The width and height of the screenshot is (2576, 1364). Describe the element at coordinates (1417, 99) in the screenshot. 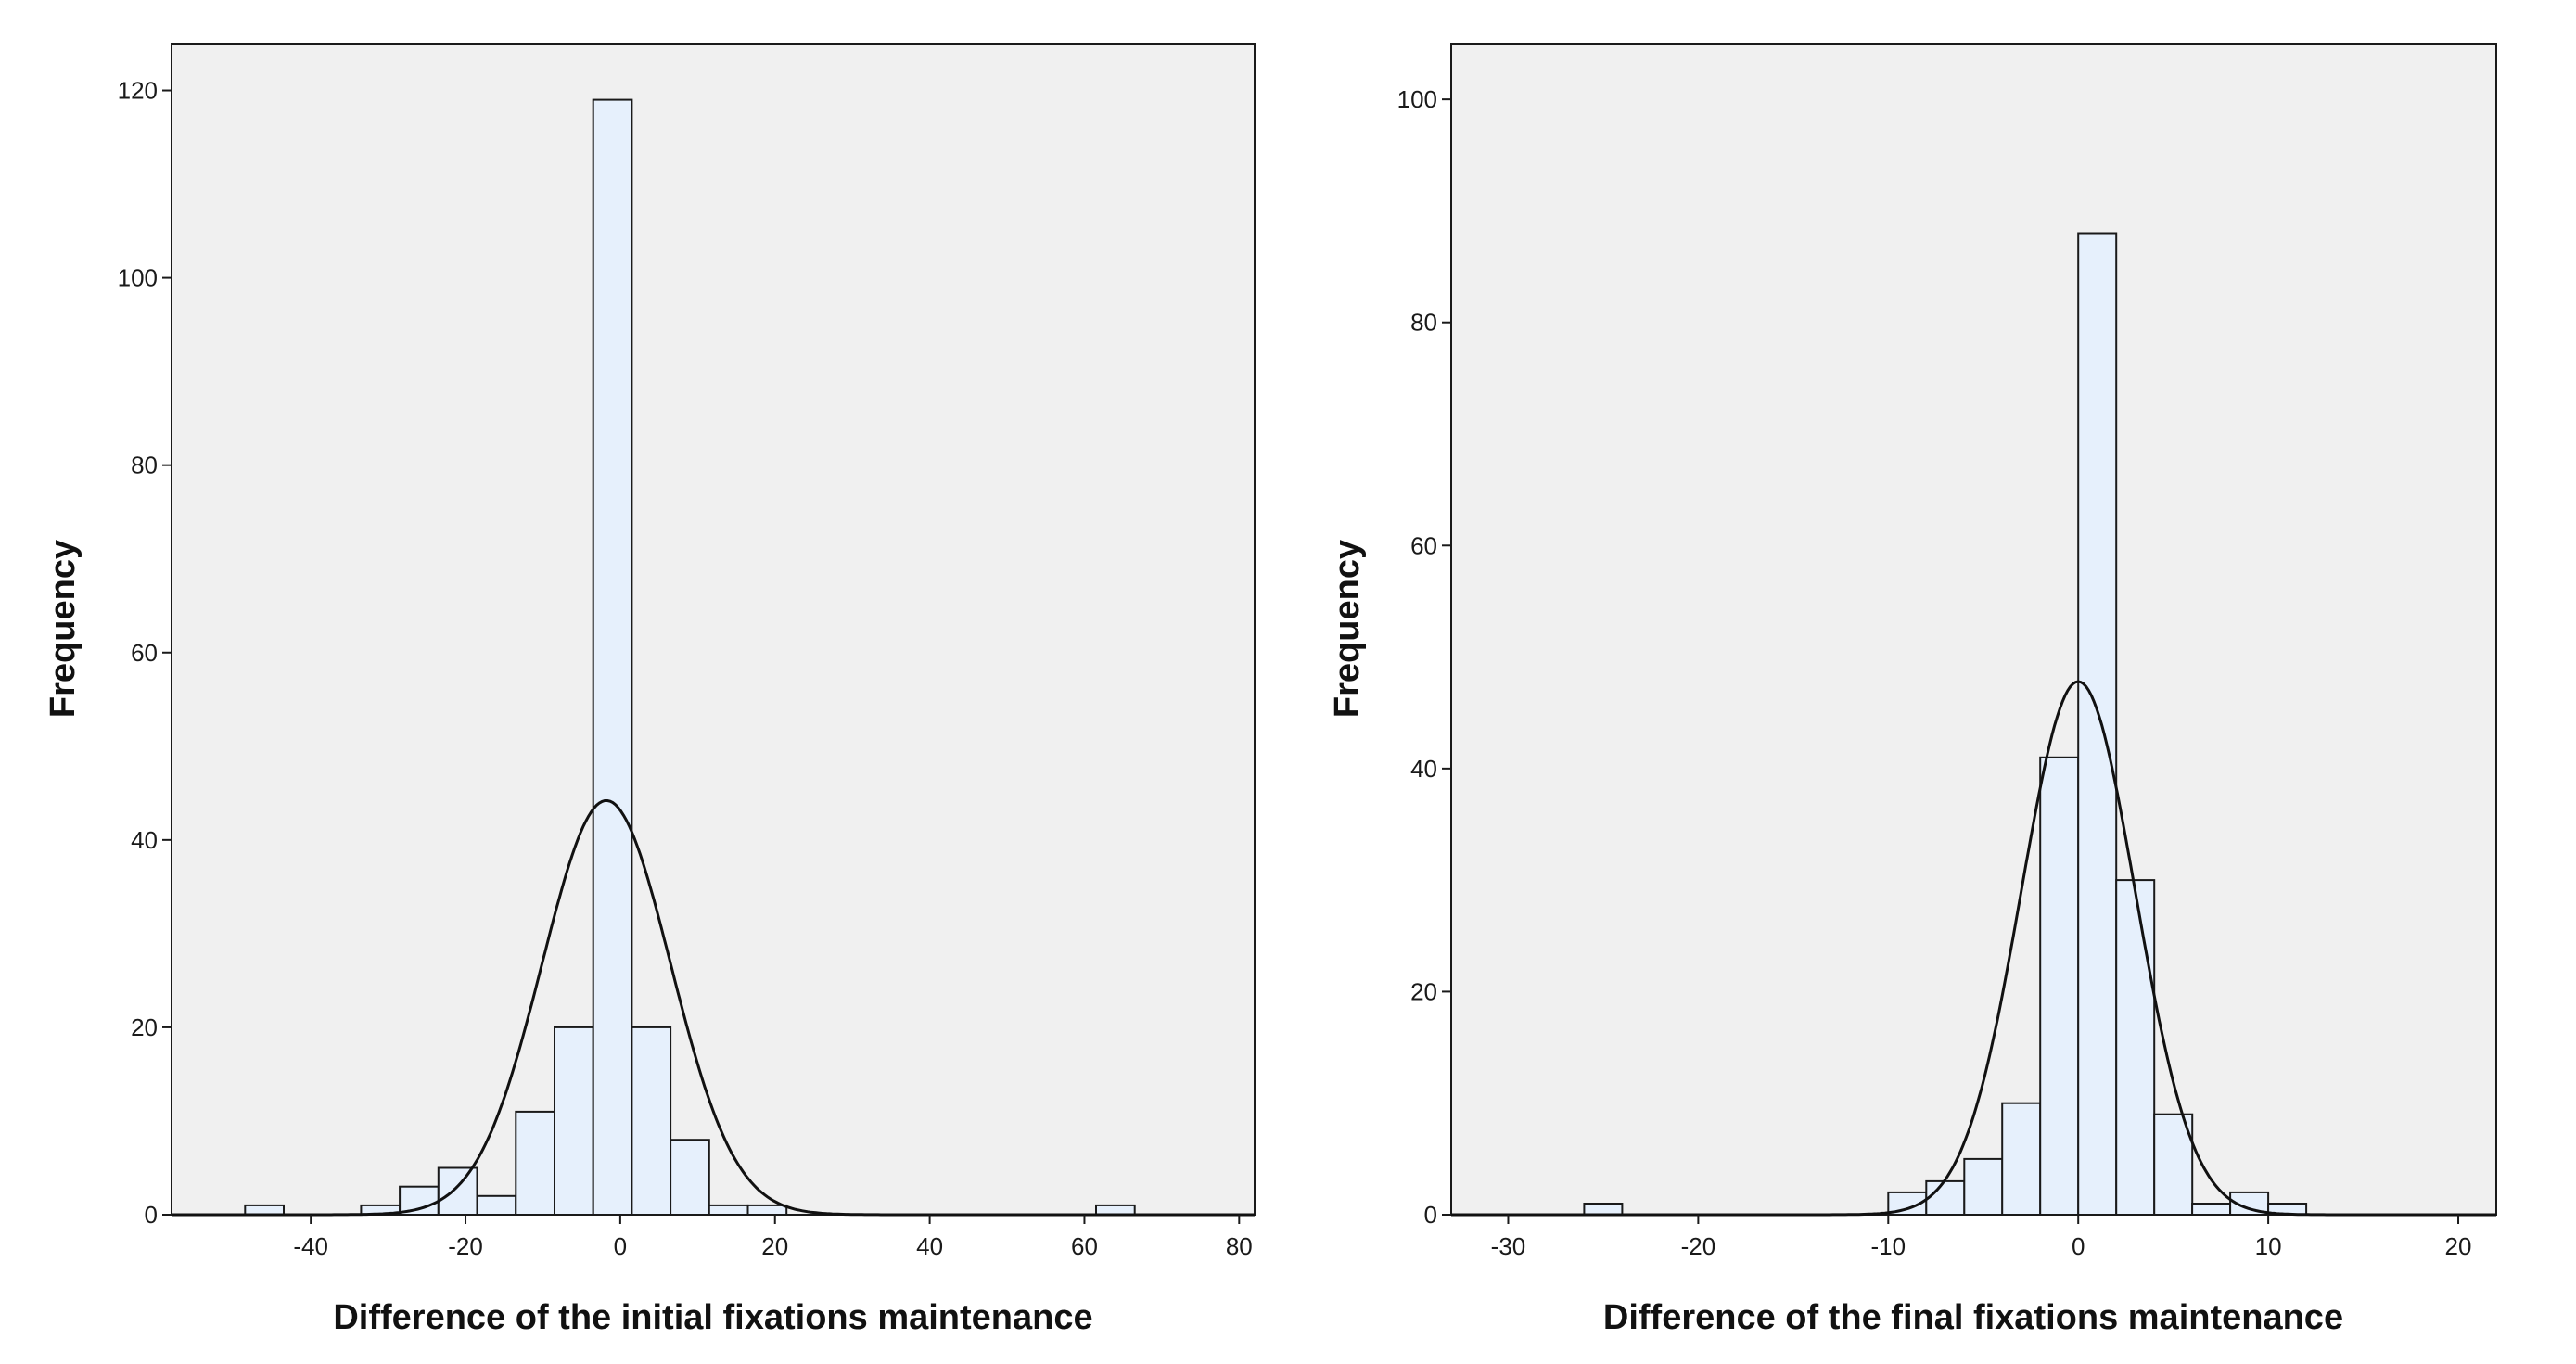

I see `y-tick-label-right: 100` at that location.